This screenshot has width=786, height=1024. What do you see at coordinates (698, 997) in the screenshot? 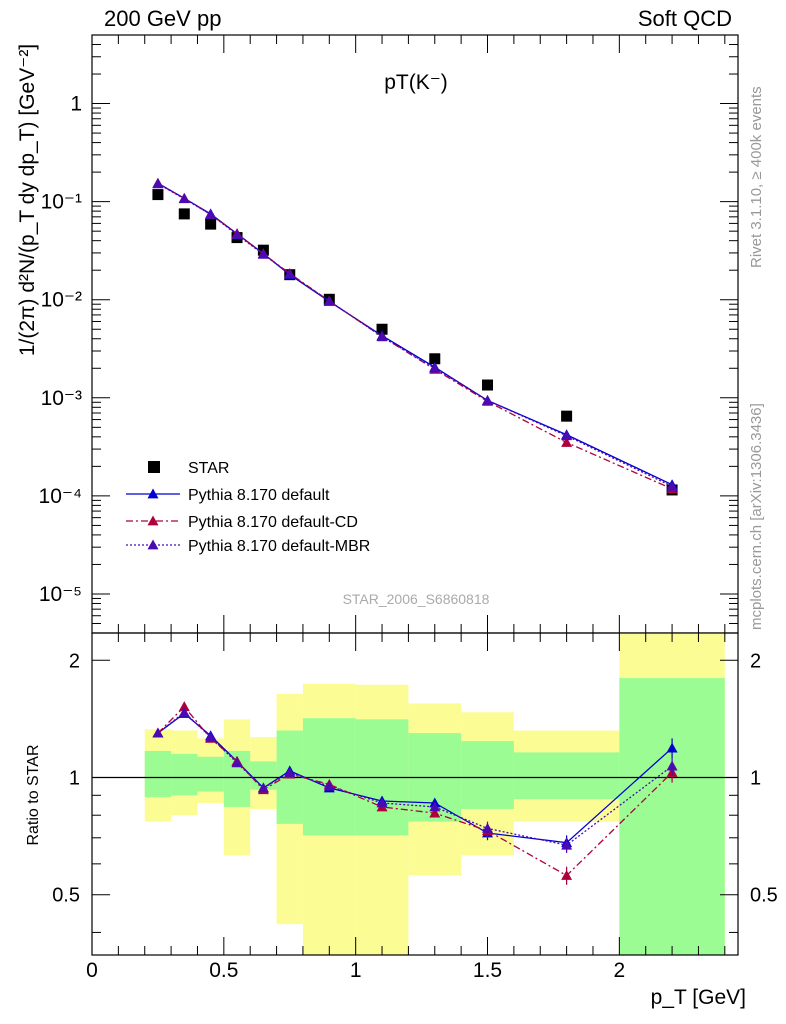
I see `x-axis-title: p_T [GeV]` at bounding box center [698, 997].